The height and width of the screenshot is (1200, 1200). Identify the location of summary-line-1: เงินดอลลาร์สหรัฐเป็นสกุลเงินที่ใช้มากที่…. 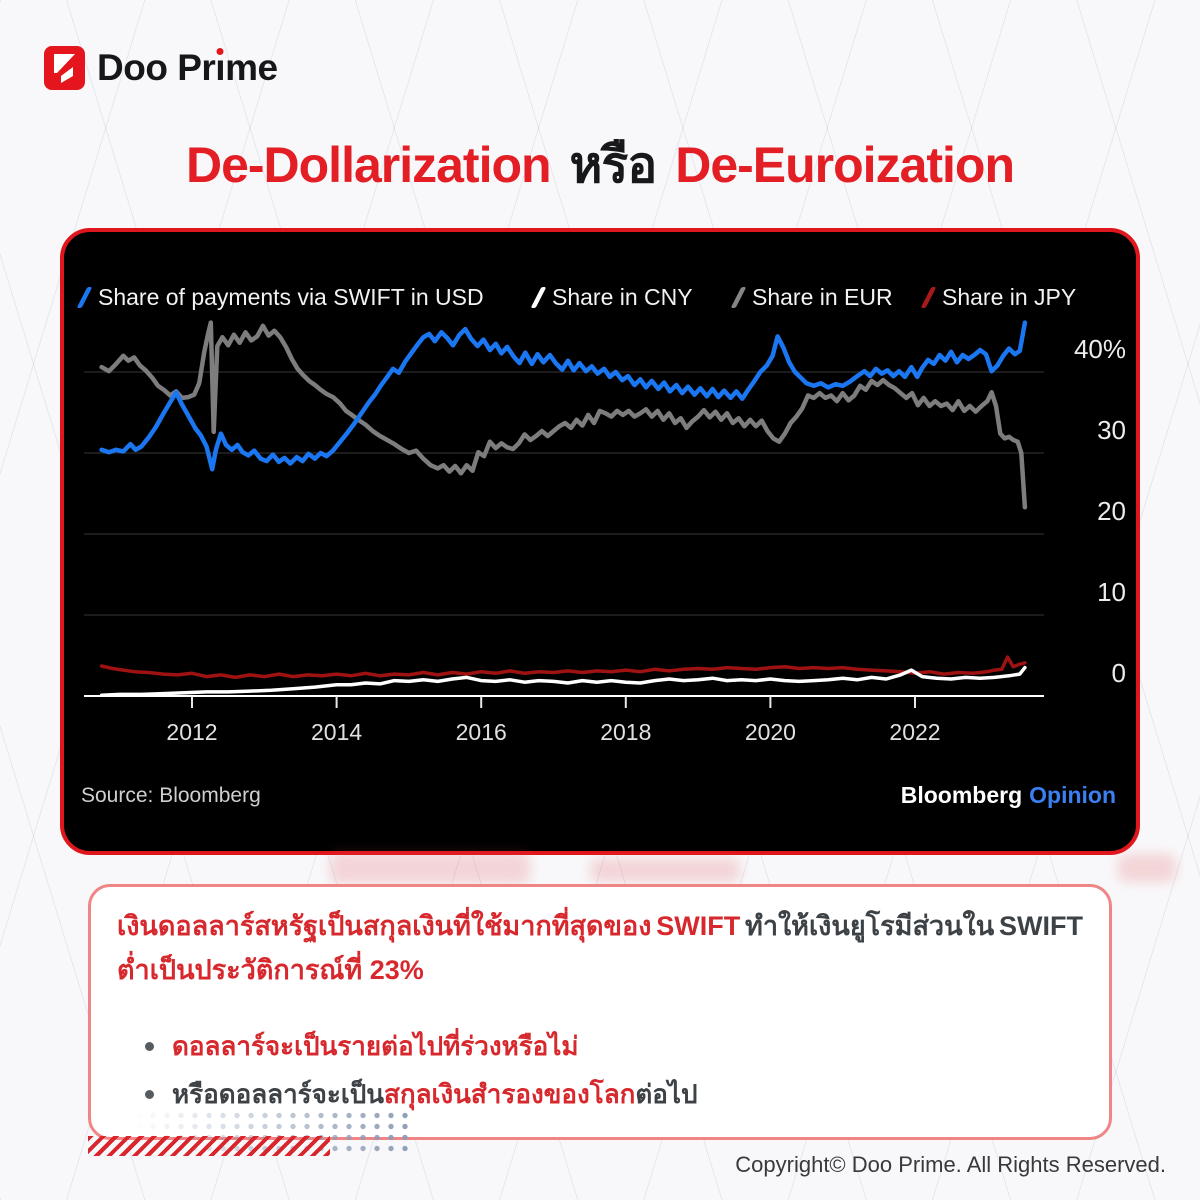
(600, 926).